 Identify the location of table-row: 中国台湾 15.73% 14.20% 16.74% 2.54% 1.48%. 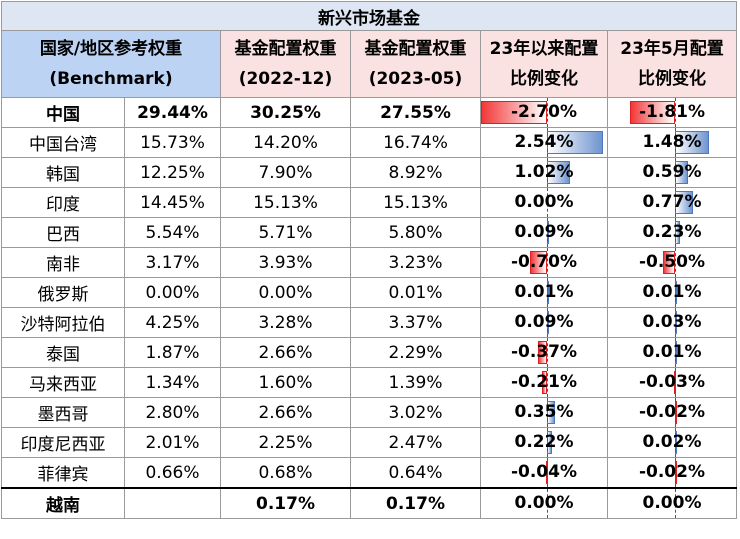
(369, 142).